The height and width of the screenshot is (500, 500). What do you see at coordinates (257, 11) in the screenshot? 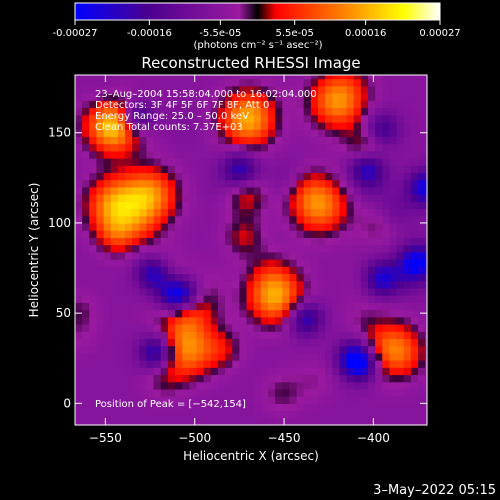
I see `colorbar-gradient` at bounding box center [257, 11].